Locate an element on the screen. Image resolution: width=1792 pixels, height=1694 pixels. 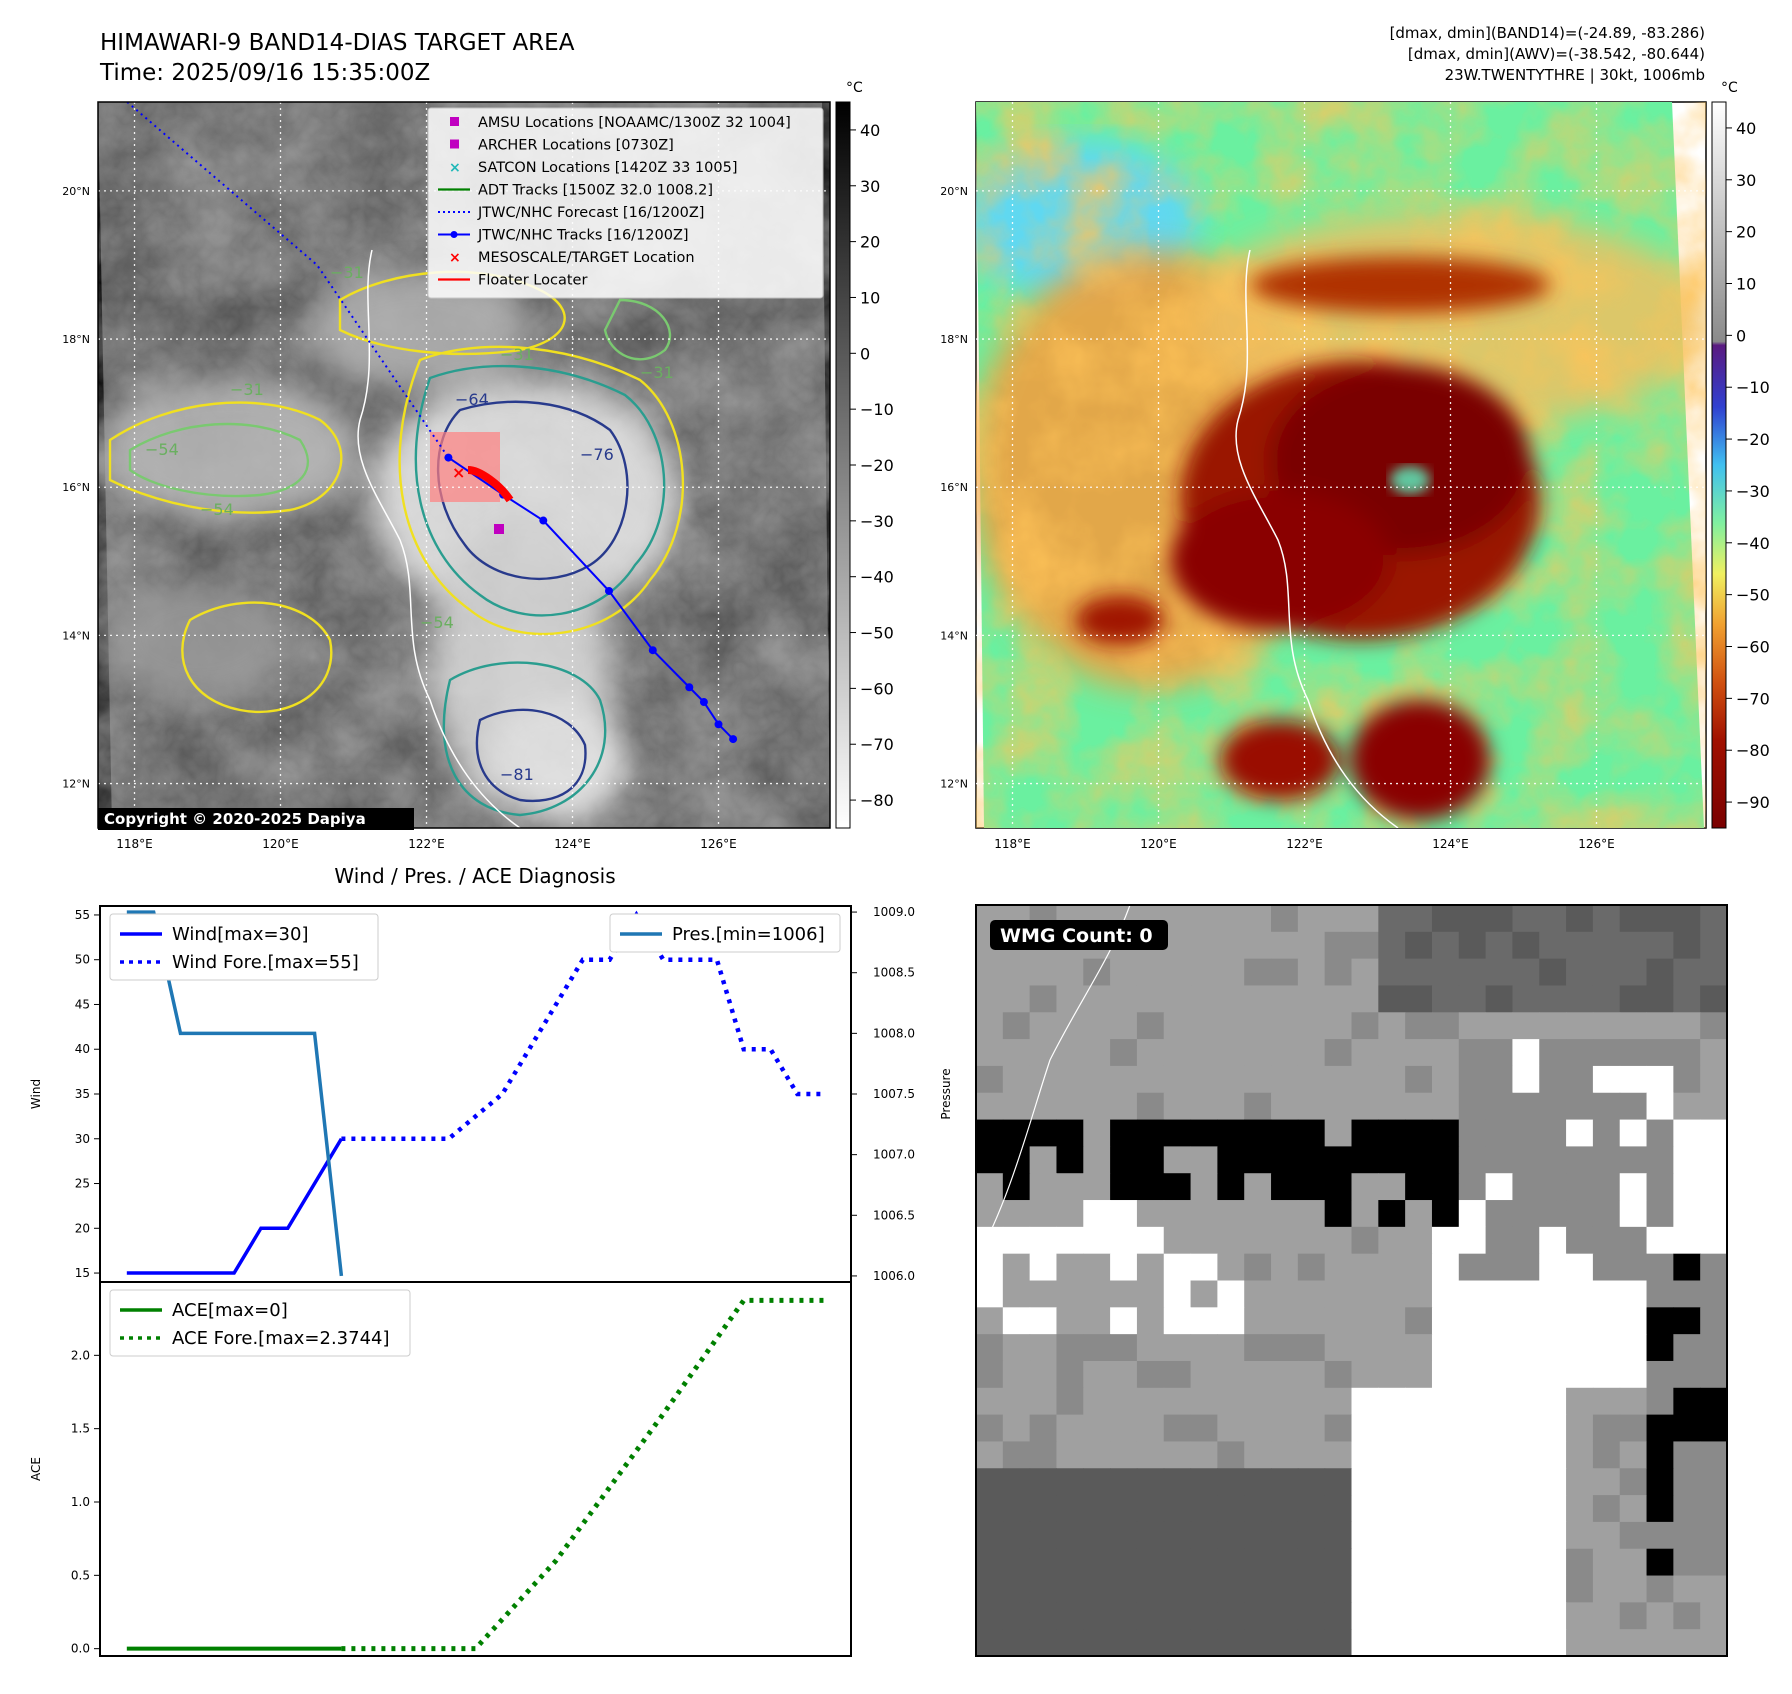
ir-lon-label: 126°E is located at coordinates (718, 844).